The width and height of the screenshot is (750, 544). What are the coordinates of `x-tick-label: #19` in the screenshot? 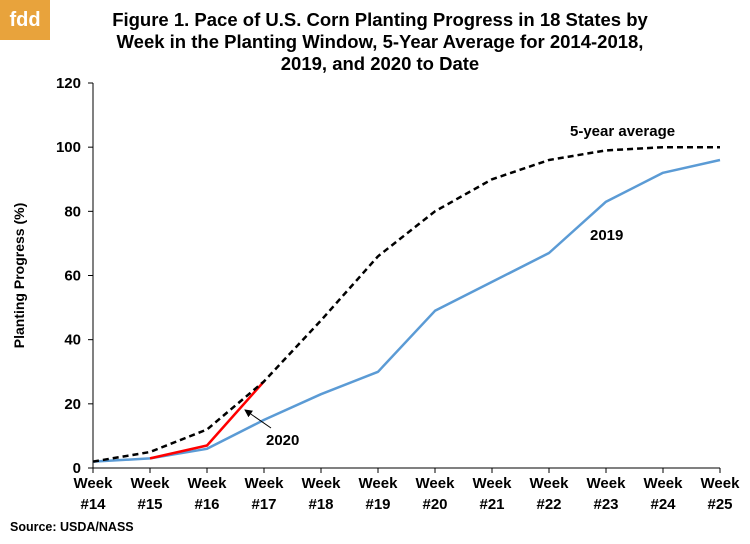 It's located at (377, 504).